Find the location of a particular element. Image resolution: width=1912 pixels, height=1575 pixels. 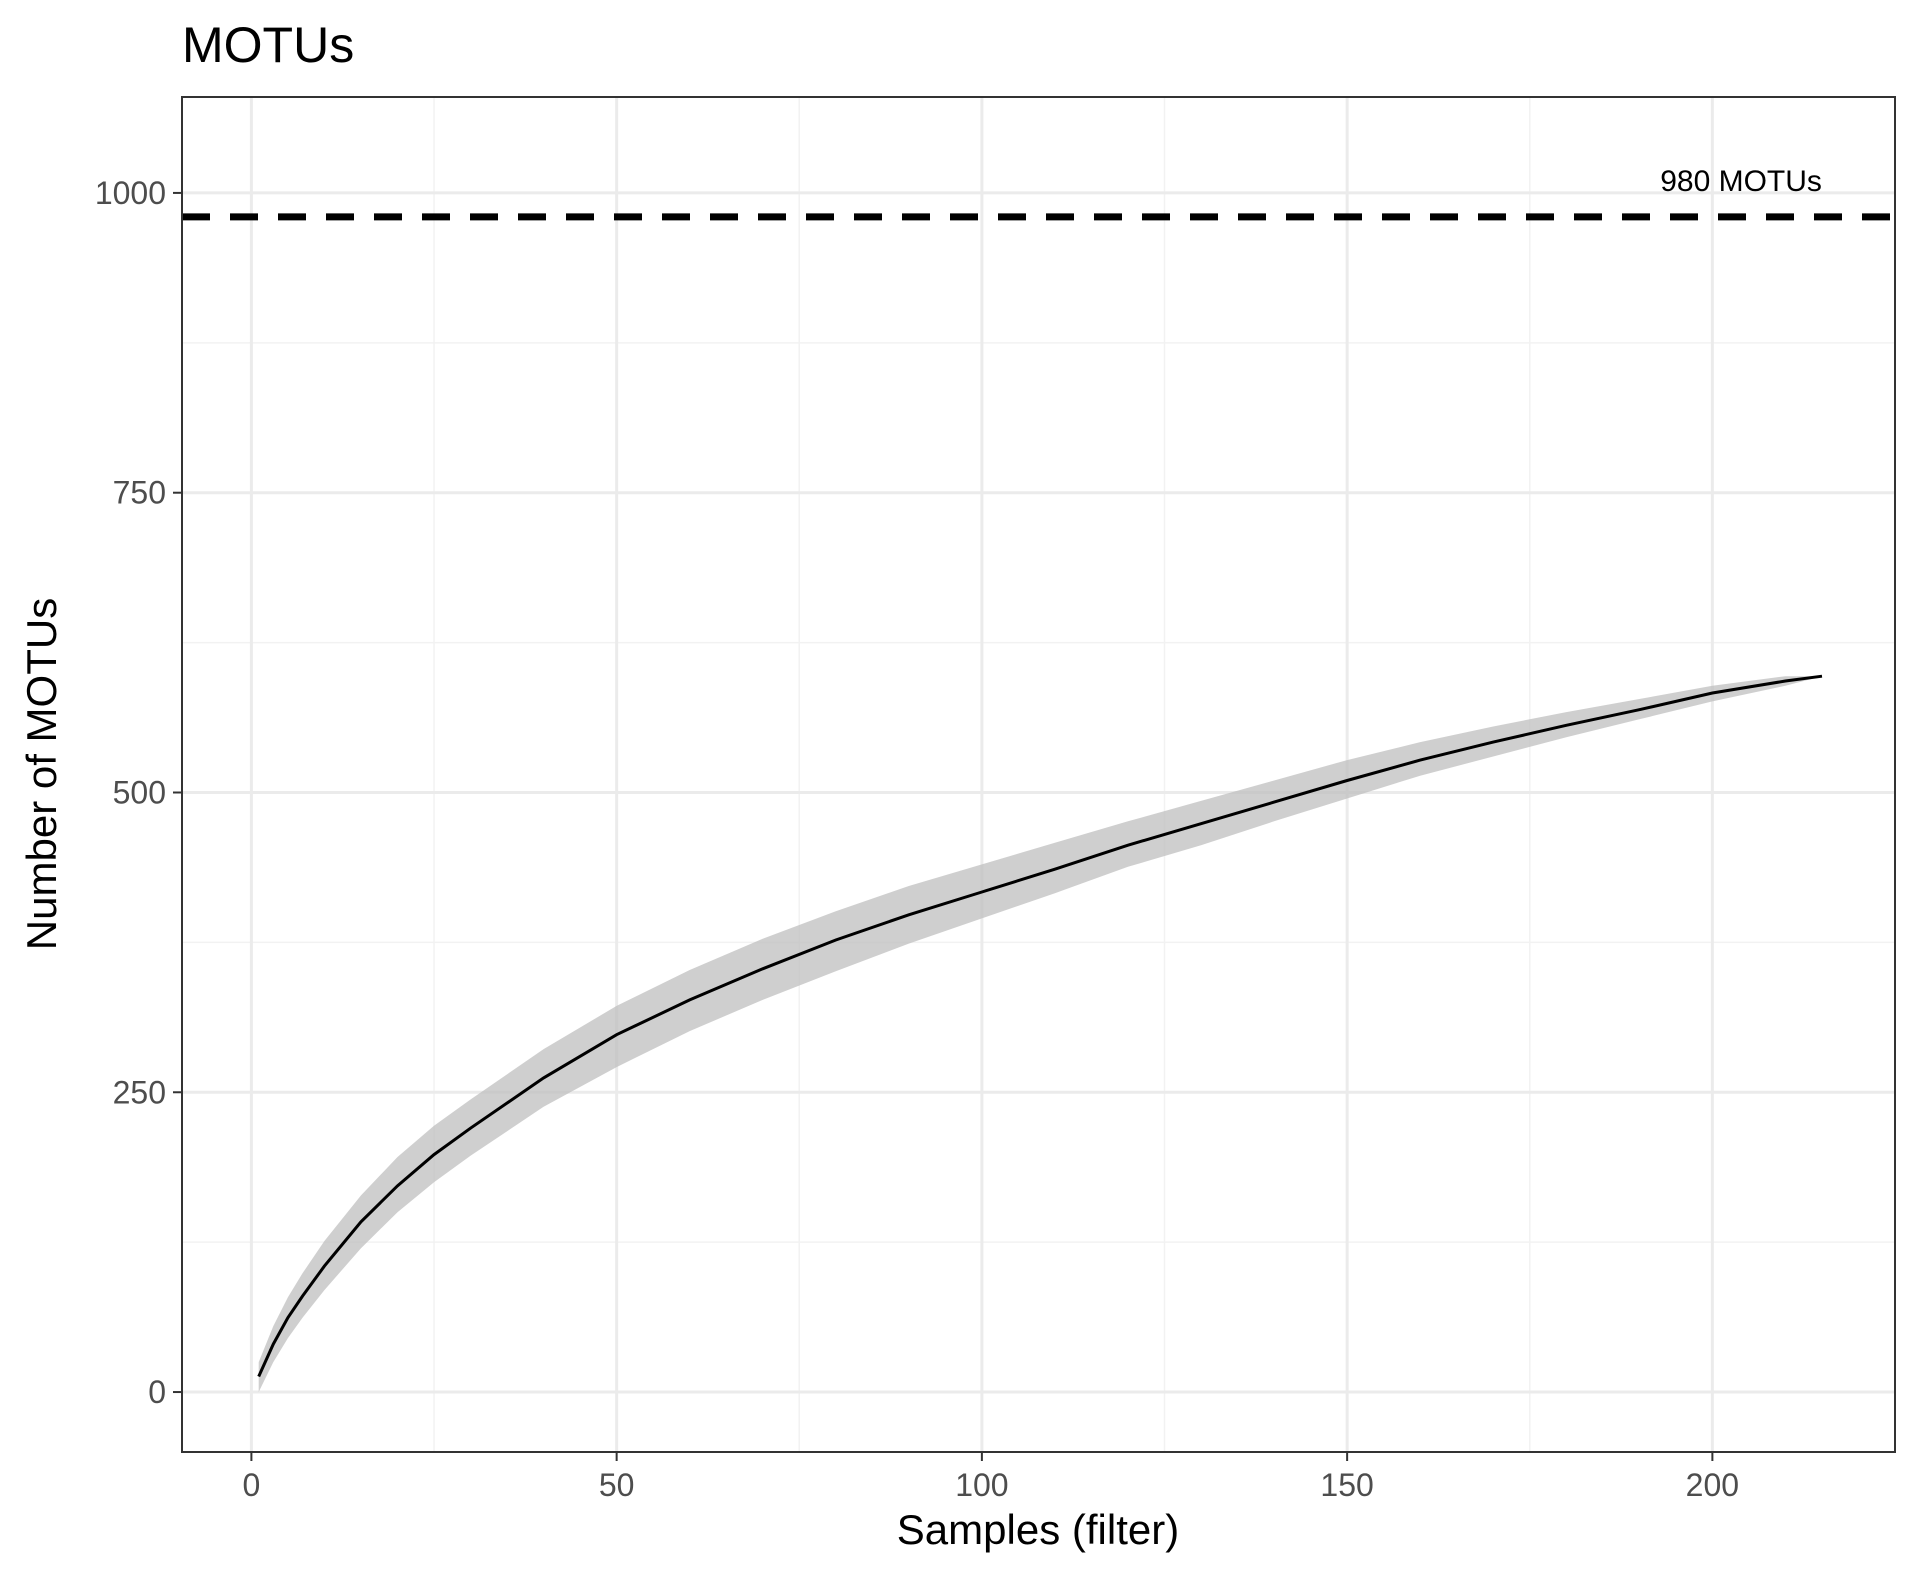

y-axis-ticks: 0 250 500 750 1000 is located at coordinates (138, 792).